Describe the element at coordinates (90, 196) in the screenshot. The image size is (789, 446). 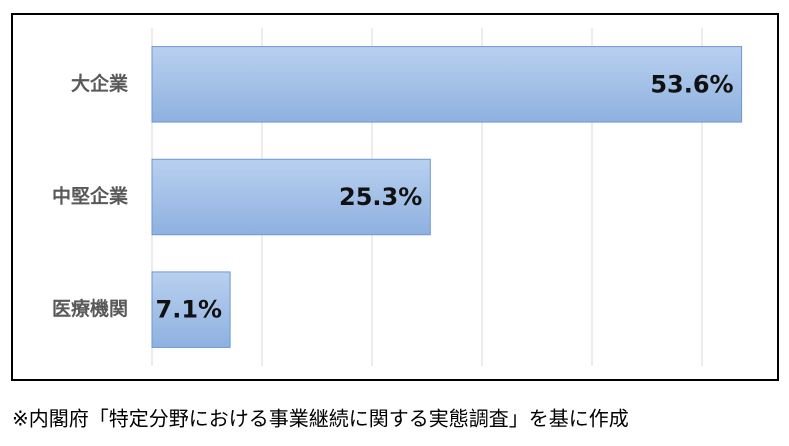
I see `category-label: 中堅企業` at that location.